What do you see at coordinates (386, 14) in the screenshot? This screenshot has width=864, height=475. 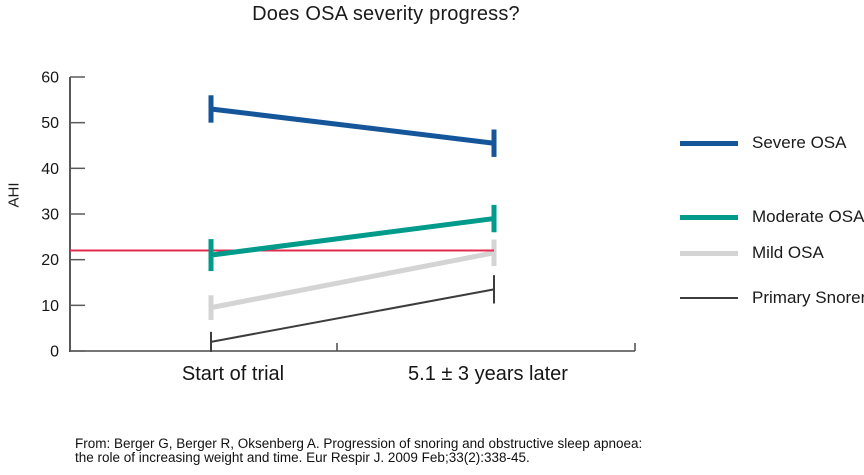 I see `chart-title: Does OSA severity progress?` at bounding box center [386, 14].